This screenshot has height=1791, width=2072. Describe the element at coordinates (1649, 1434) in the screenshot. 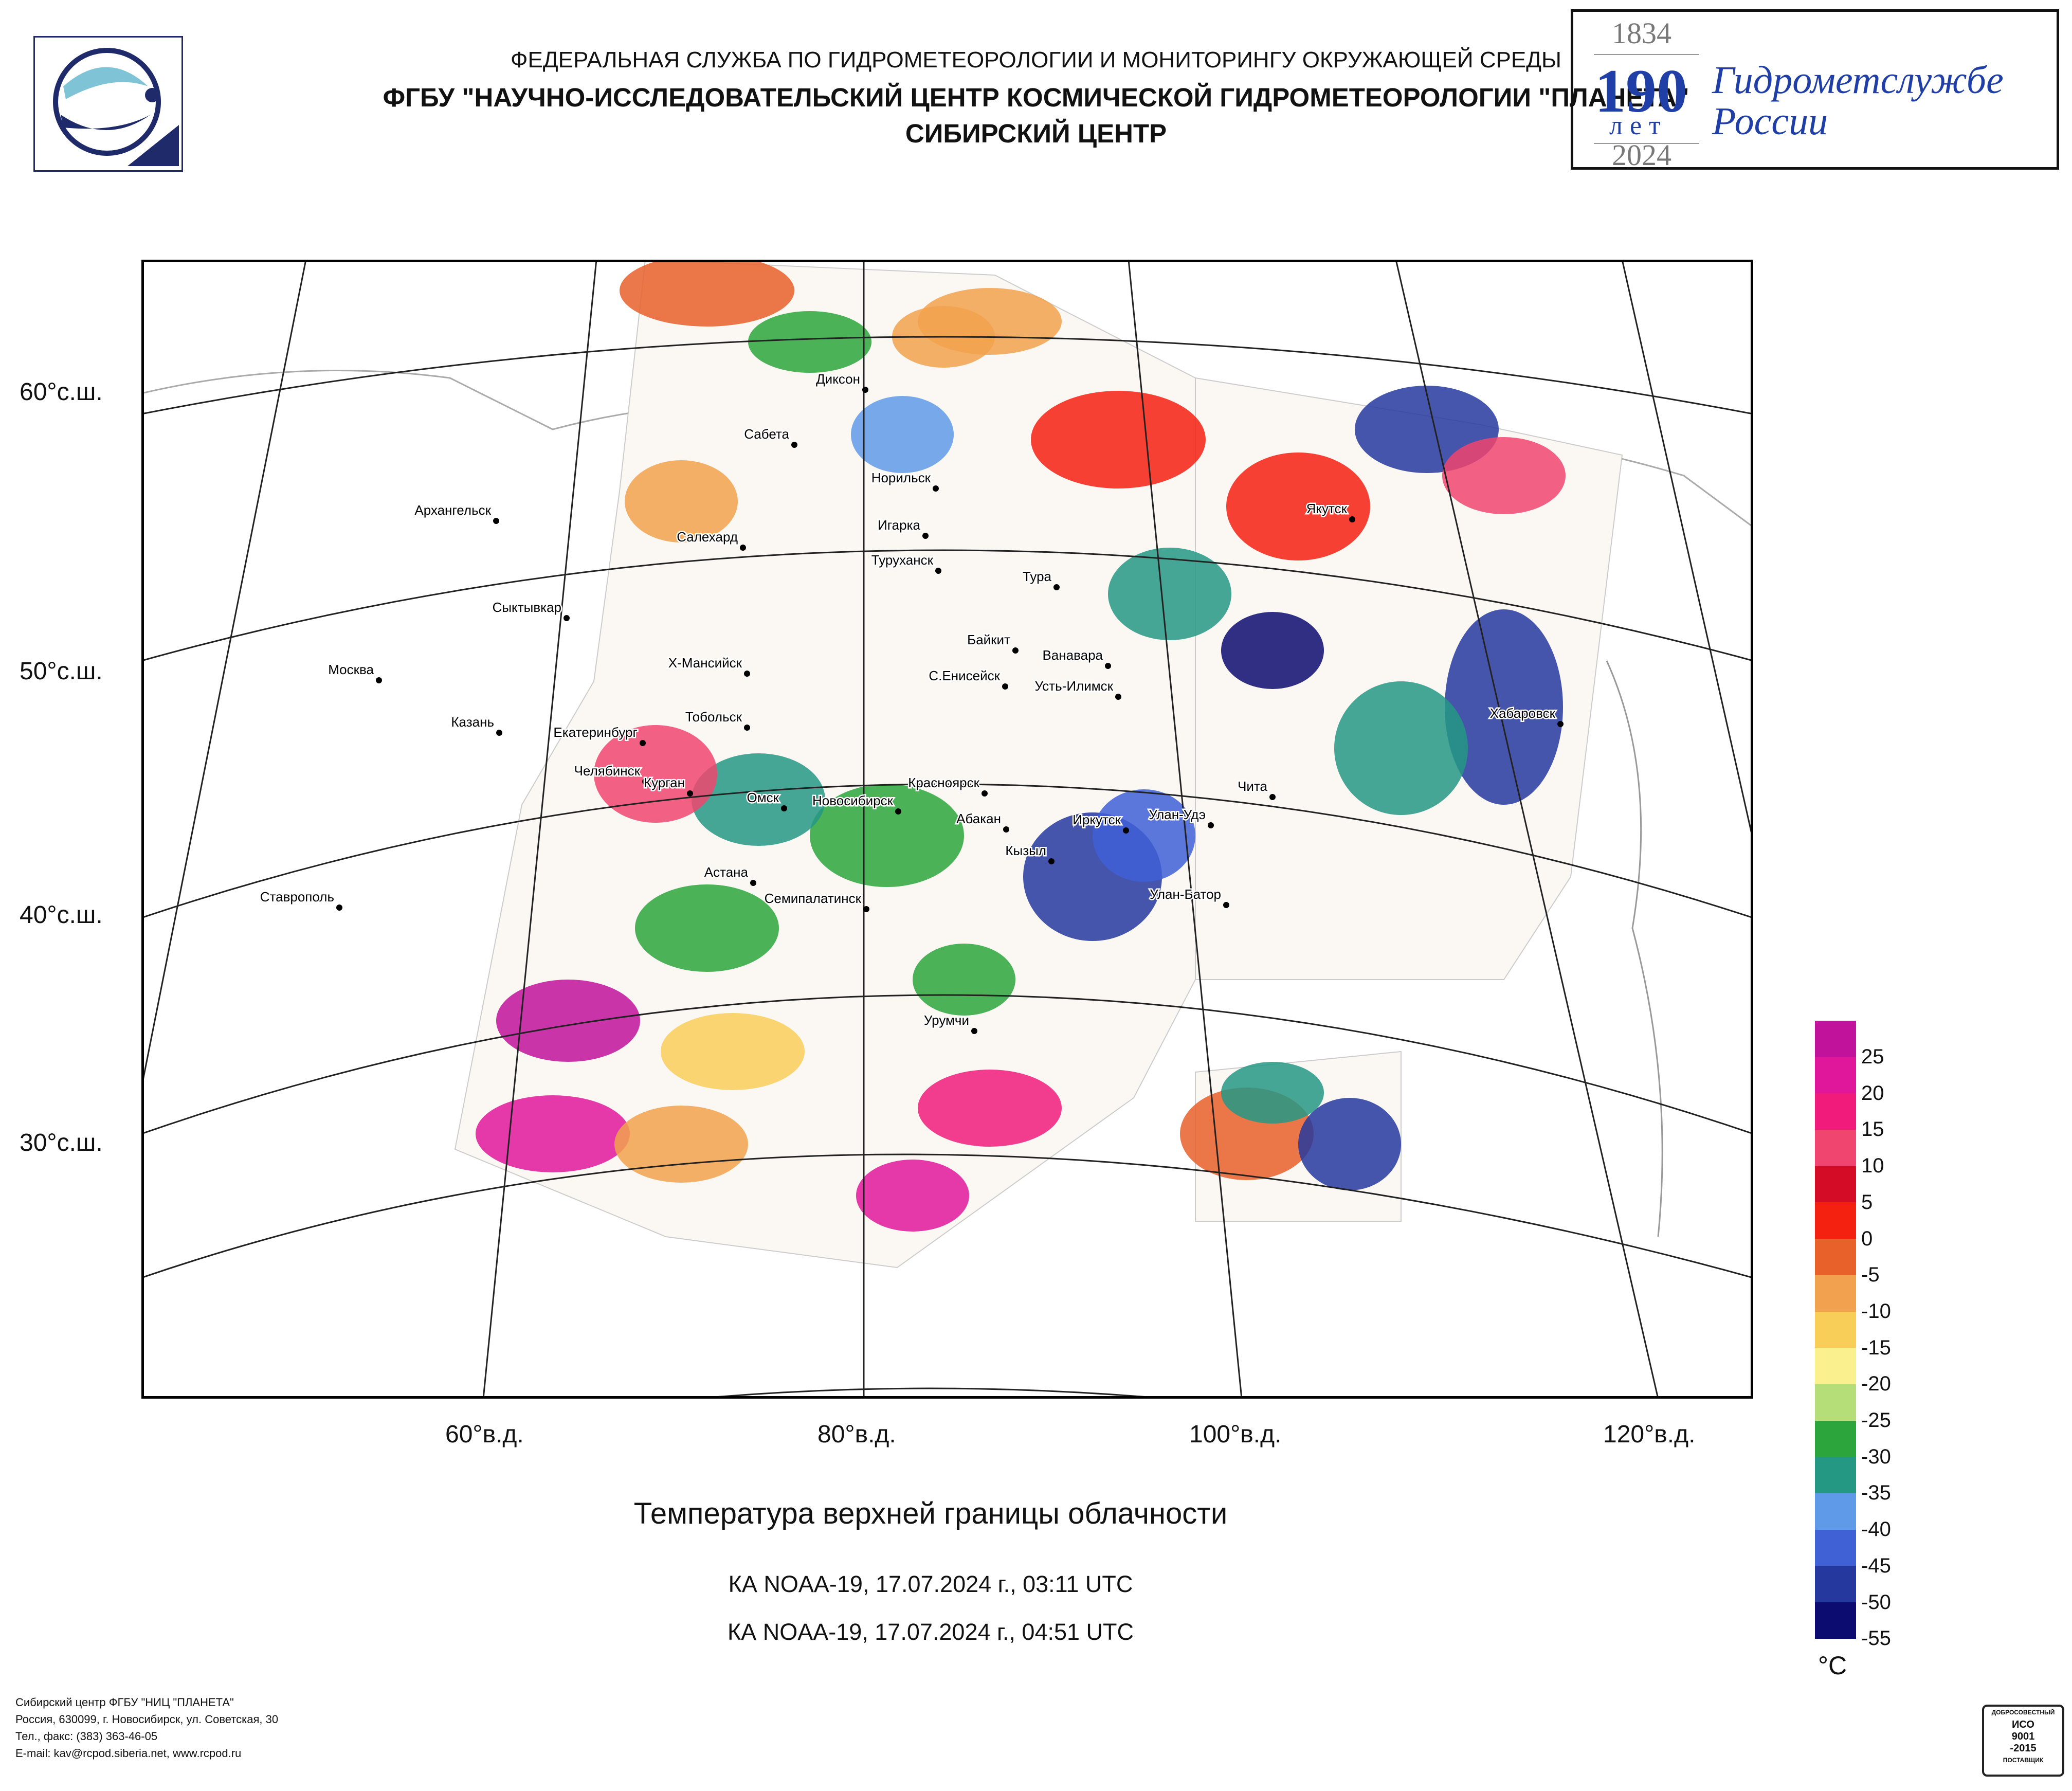

I see `lon-label-120: 120°в.д.` at that location.